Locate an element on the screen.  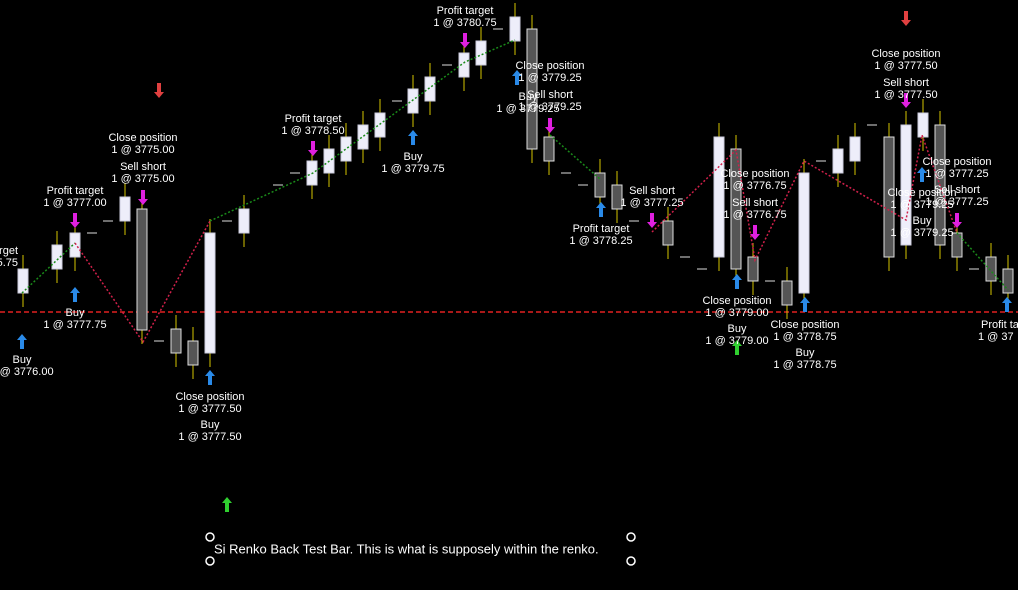
trade-price: 1 @ 3780.75 is located at coordinates (464, 23).